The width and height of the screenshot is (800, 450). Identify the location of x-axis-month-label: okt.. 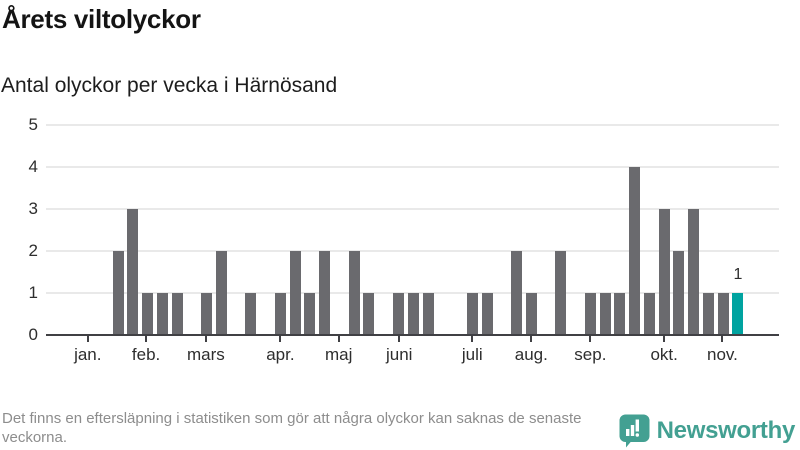
(664, 354).